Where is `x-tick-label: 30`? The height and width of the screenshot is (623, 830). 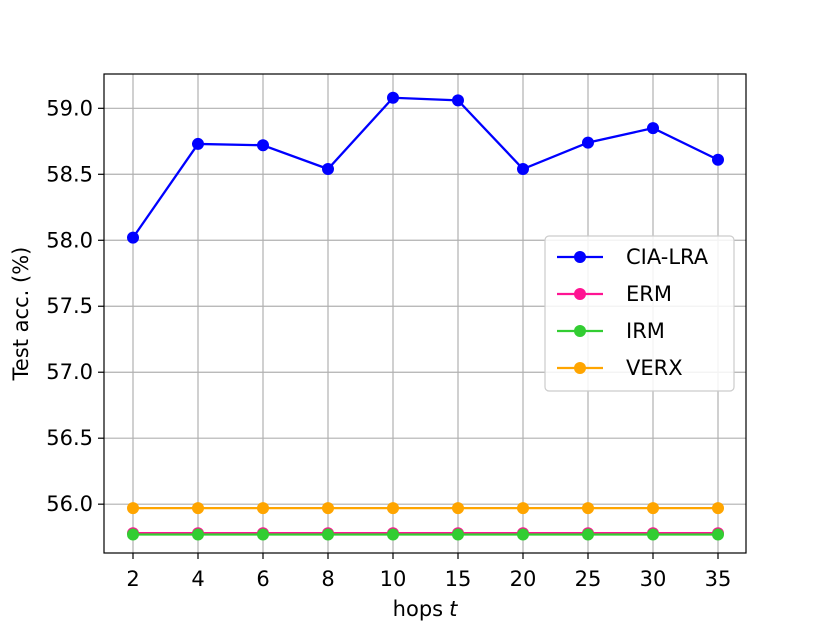
x-tick-label: 30 is located at coordinates (653, 579).